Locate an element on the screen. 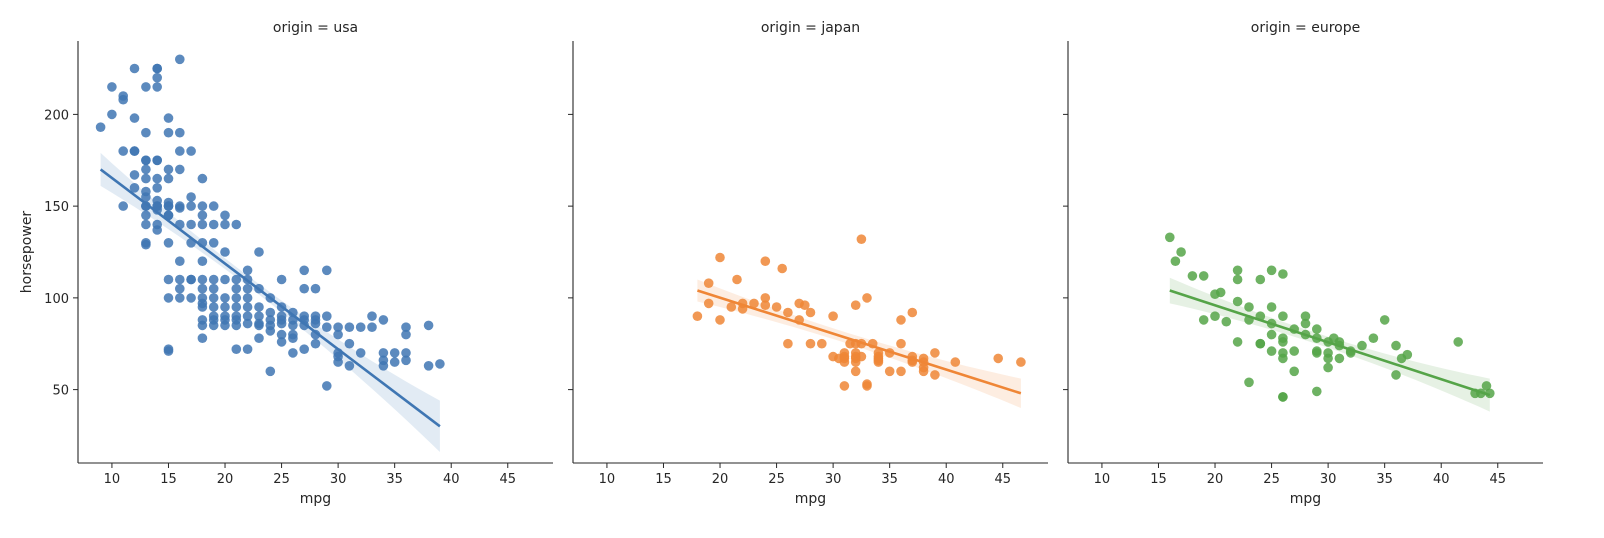 The height and width of the screenshot is (538, 1604). x-tick-label: 15 is located at coordinates (663, 479).